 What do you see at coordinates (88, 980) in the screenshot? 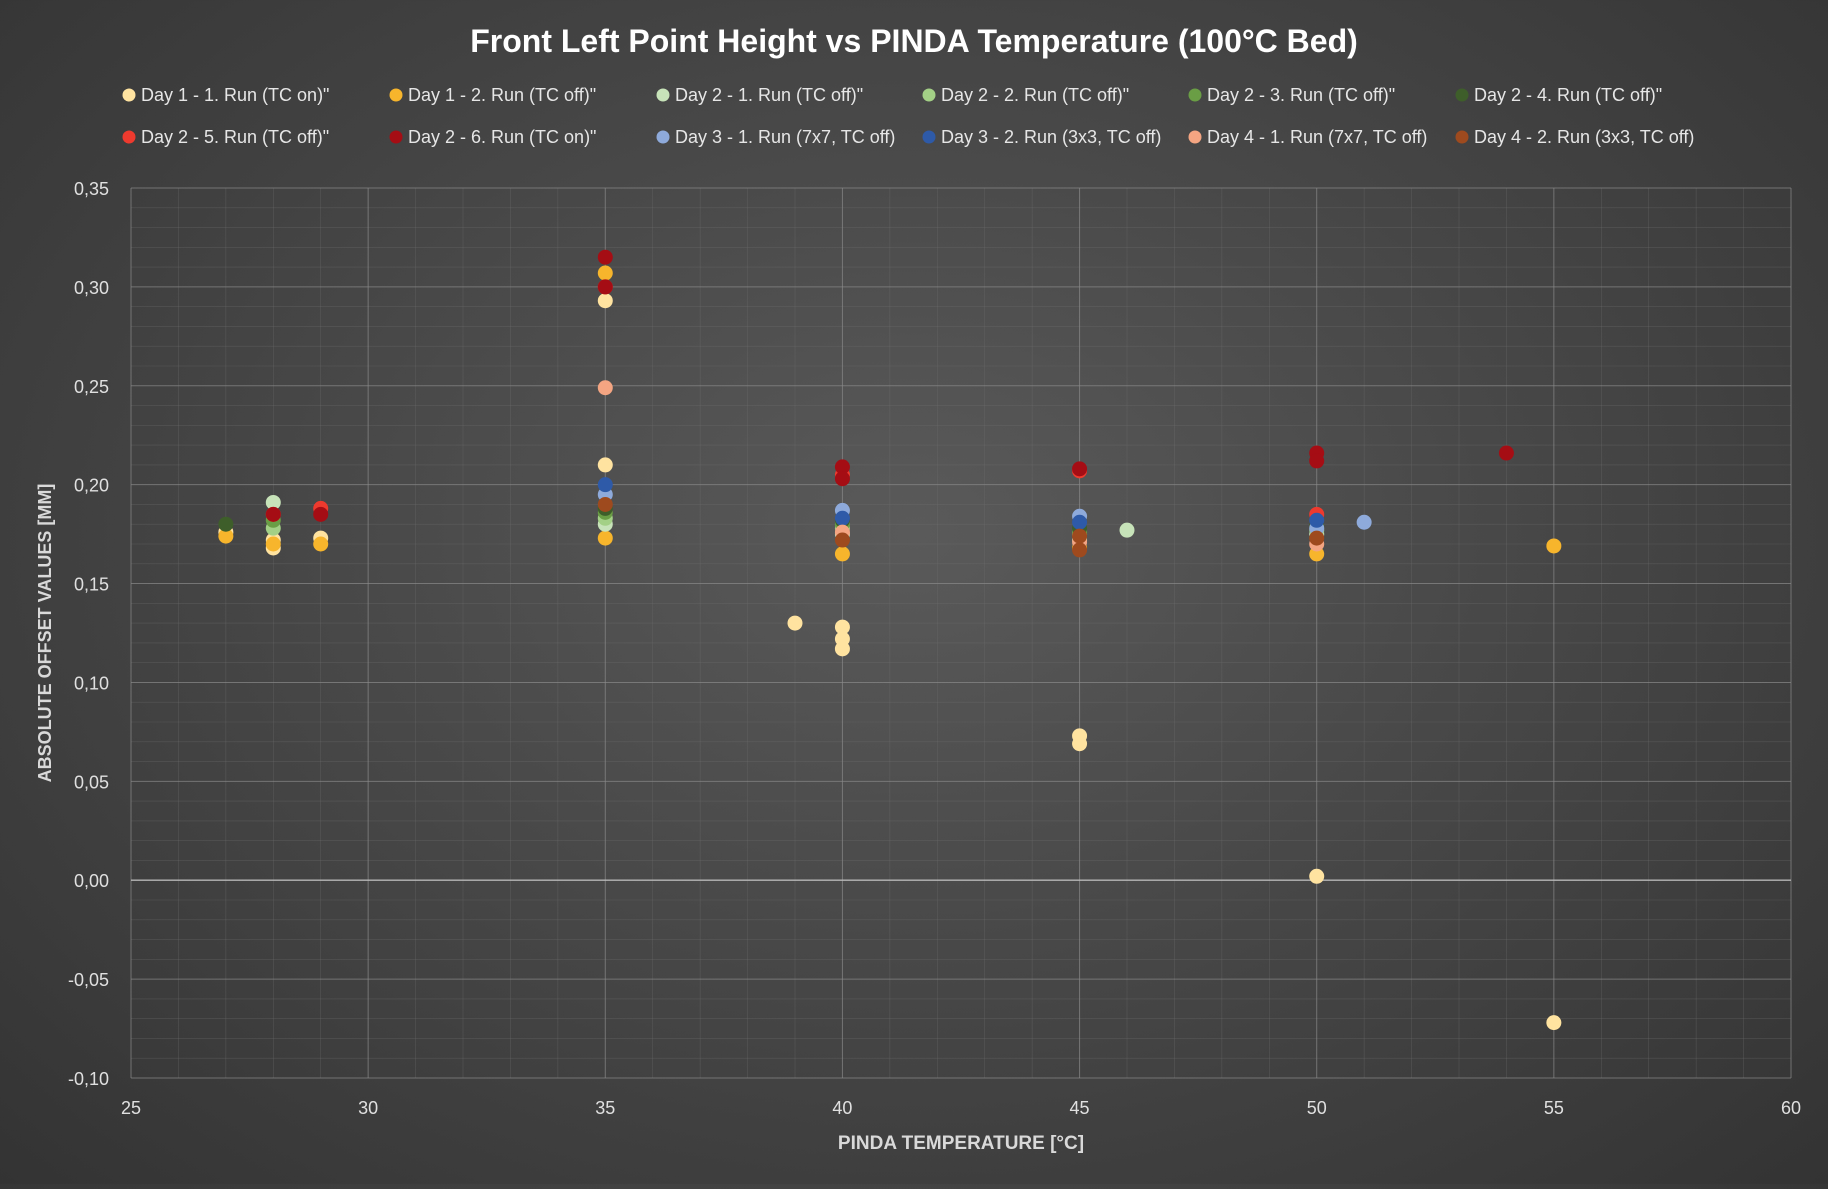
I see `y-tick-label: -0,05` at bounding box center [88, 980].